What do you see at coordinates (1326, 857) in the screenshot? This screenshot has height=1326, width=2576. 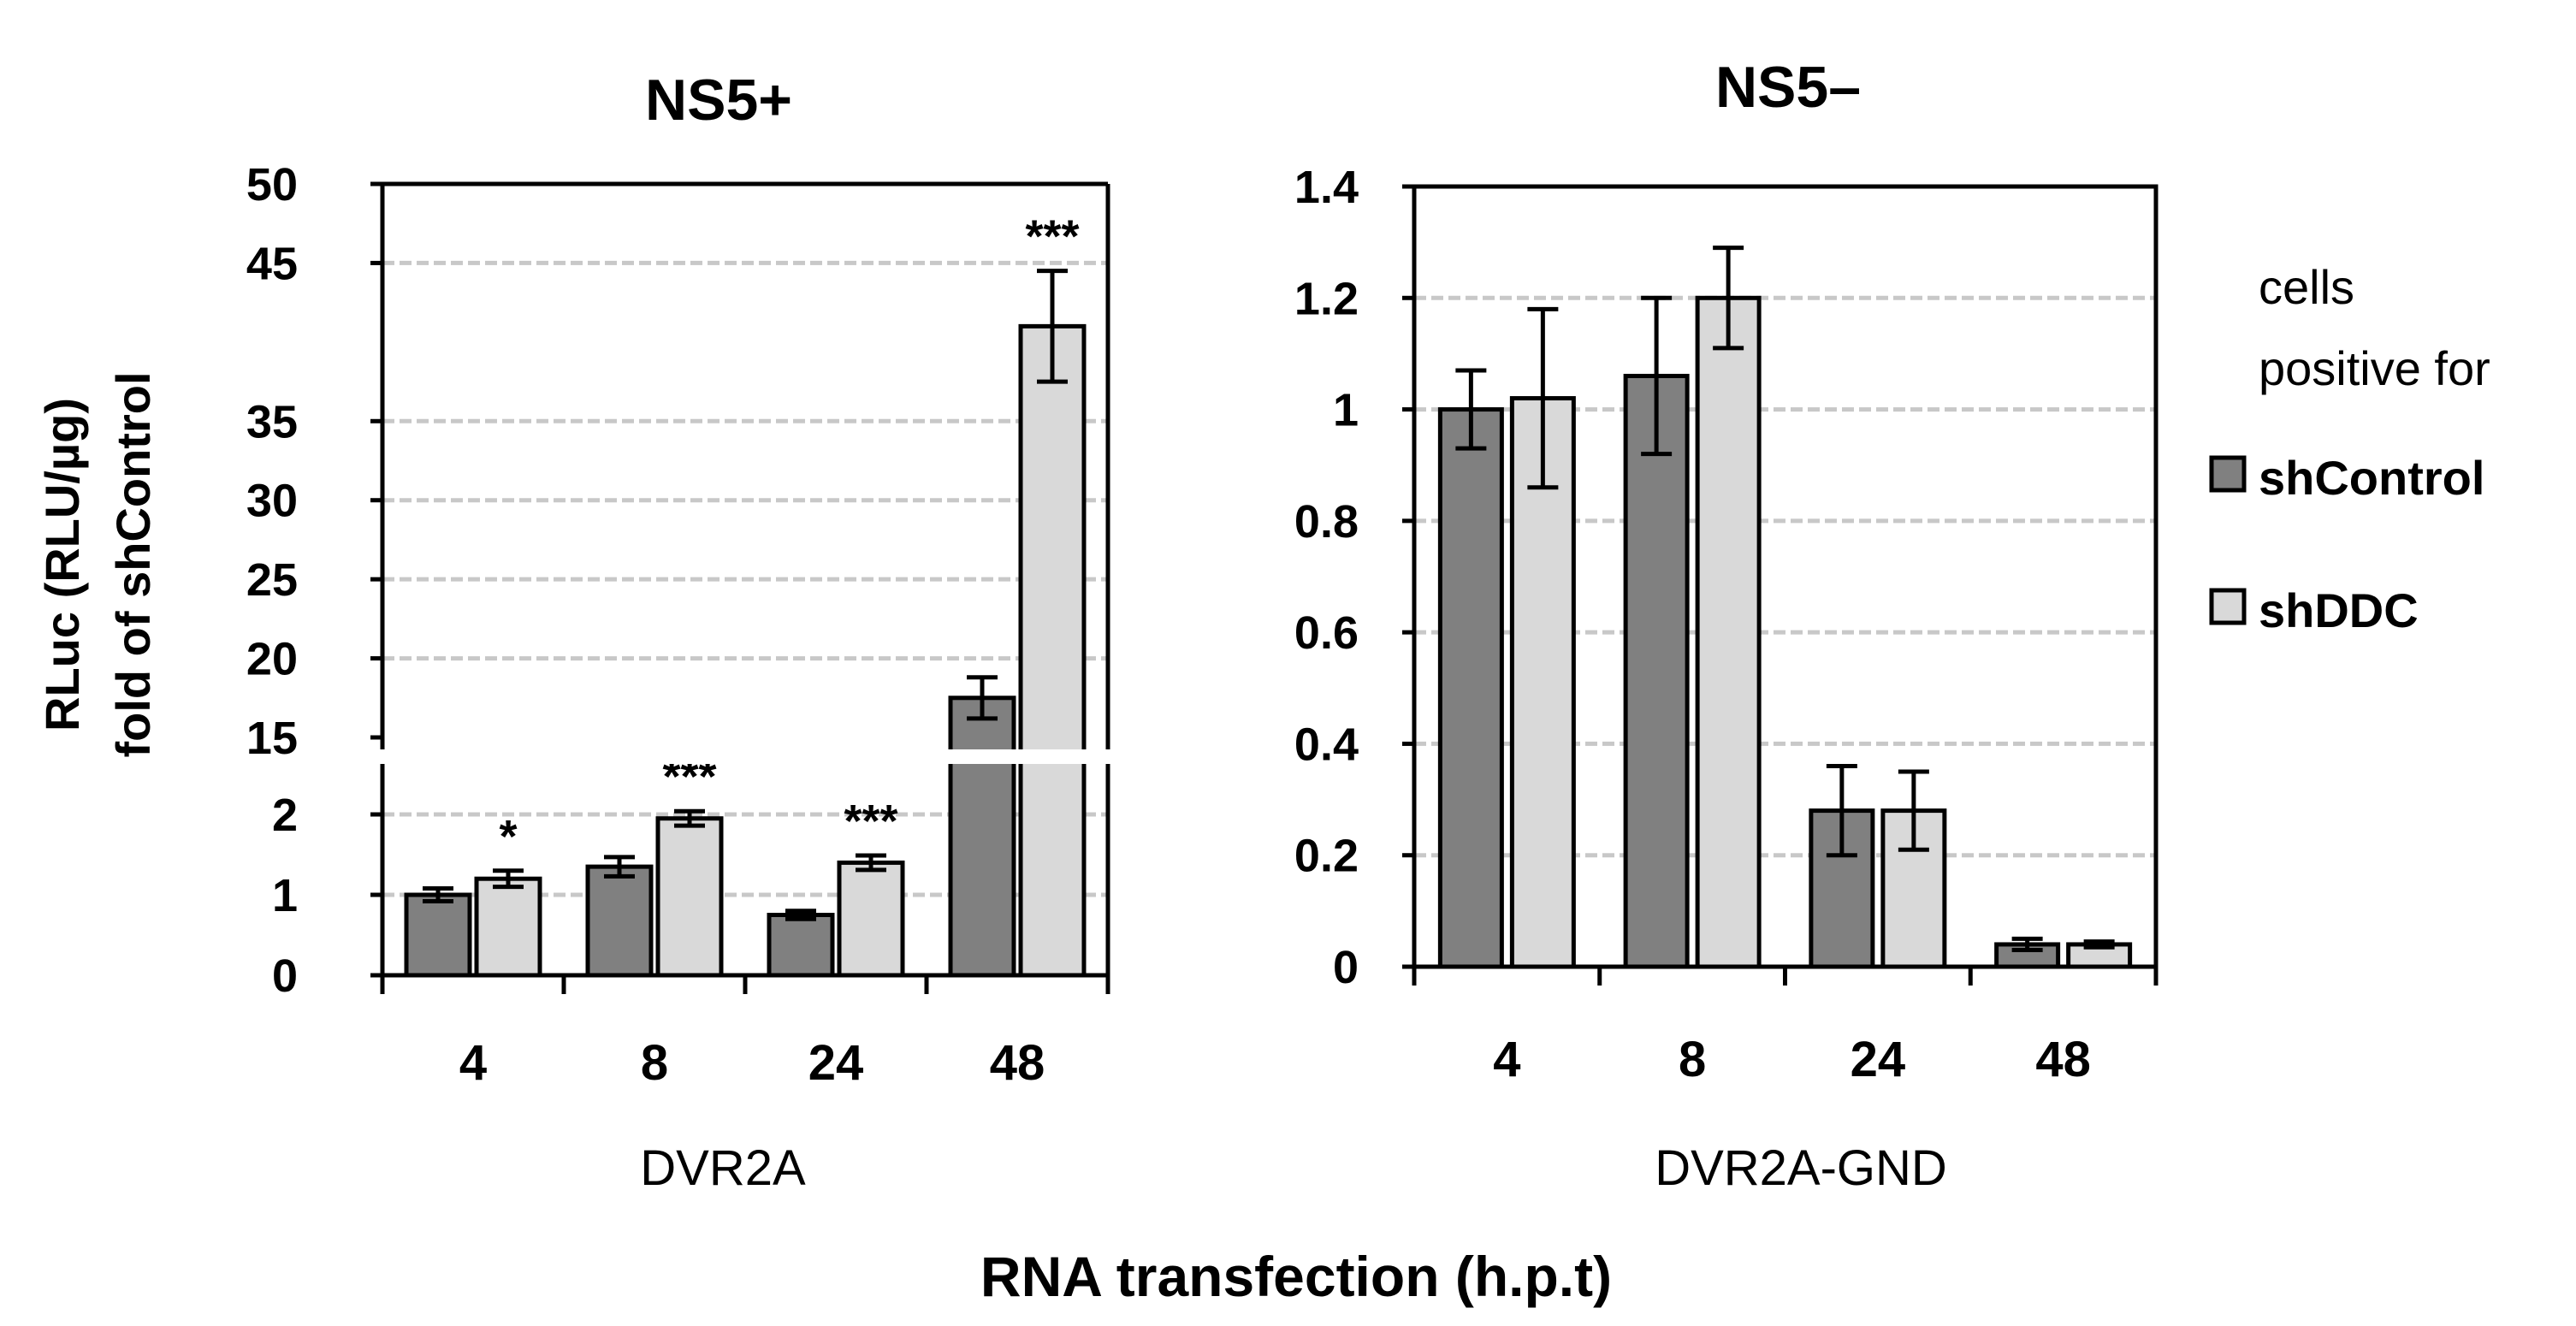 I see `chart2-ytick-label: 0.2` at bounding box center [1326, 857].